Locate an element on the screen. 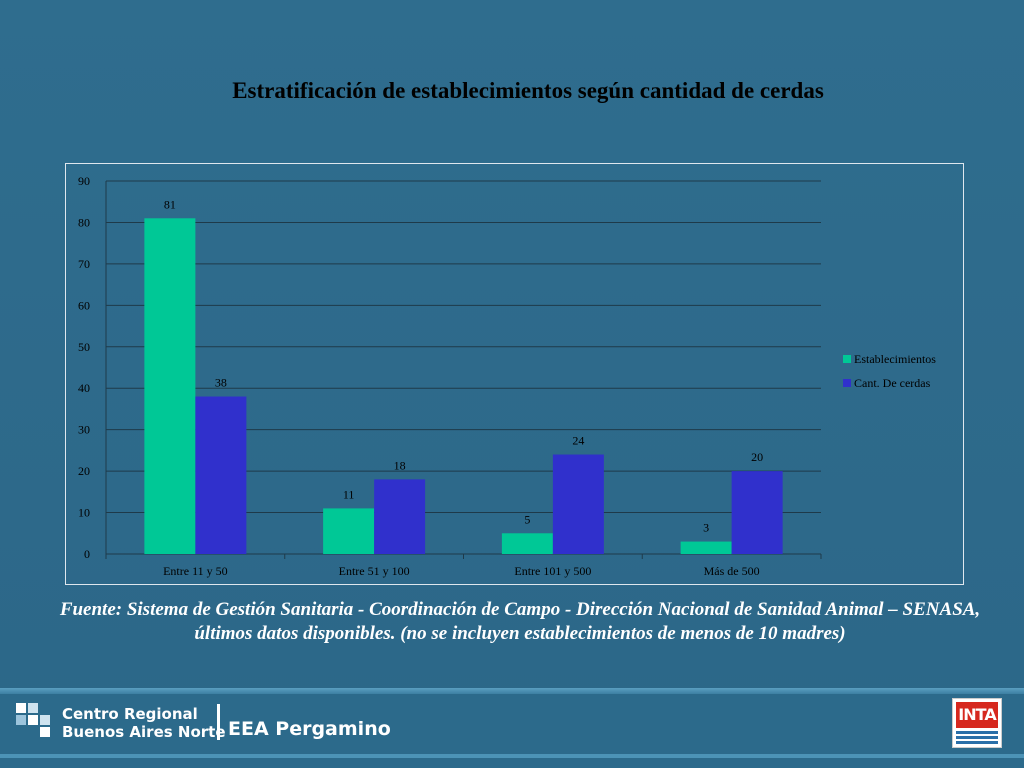  y-tick-label: 20 is located at coordinates (84, 471).